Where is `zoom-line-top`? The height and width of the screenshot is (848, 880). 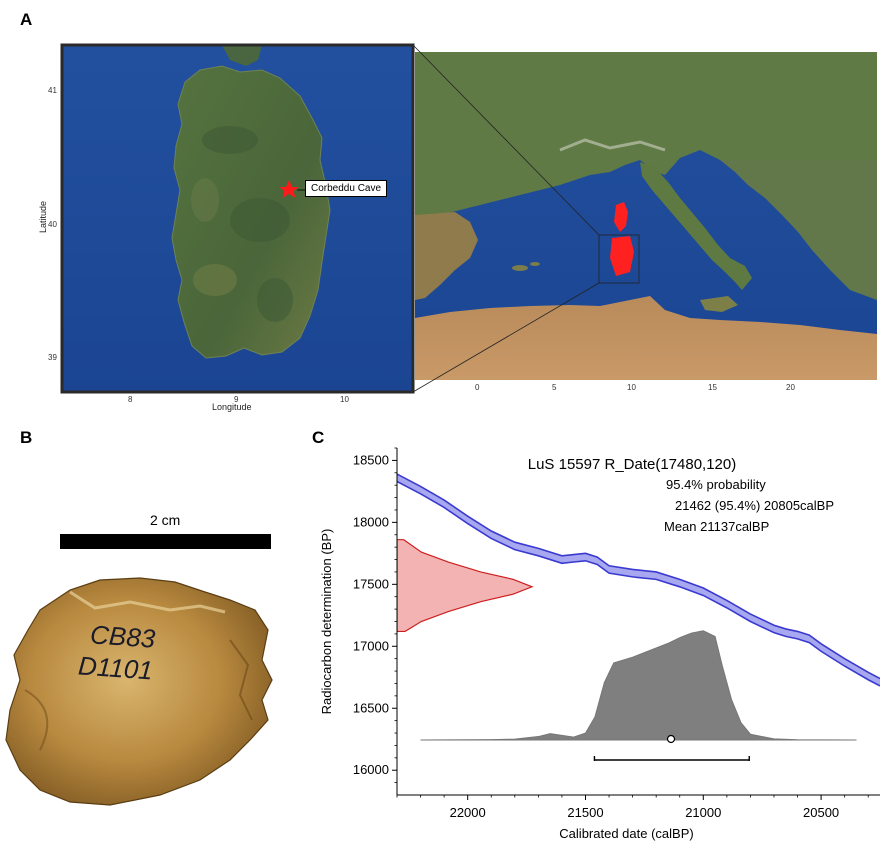
zoom-line-top is located at coordinates (506, 140).